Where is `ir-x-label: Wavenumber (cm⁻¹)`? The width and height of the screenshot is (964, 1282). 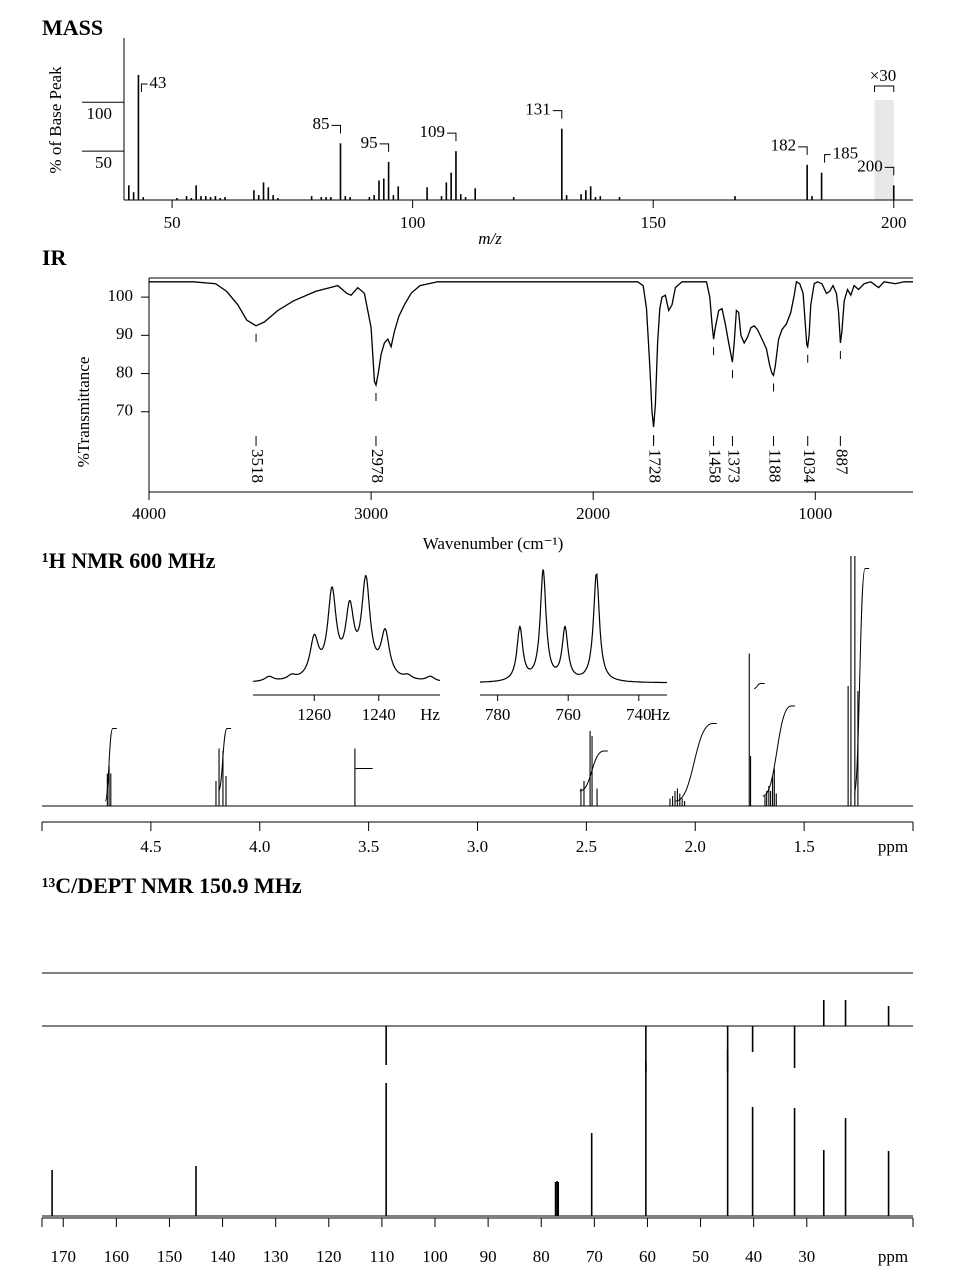 ir-x-label: Wavenumber (cm⁻¹) is located at coordinates (493, 543).